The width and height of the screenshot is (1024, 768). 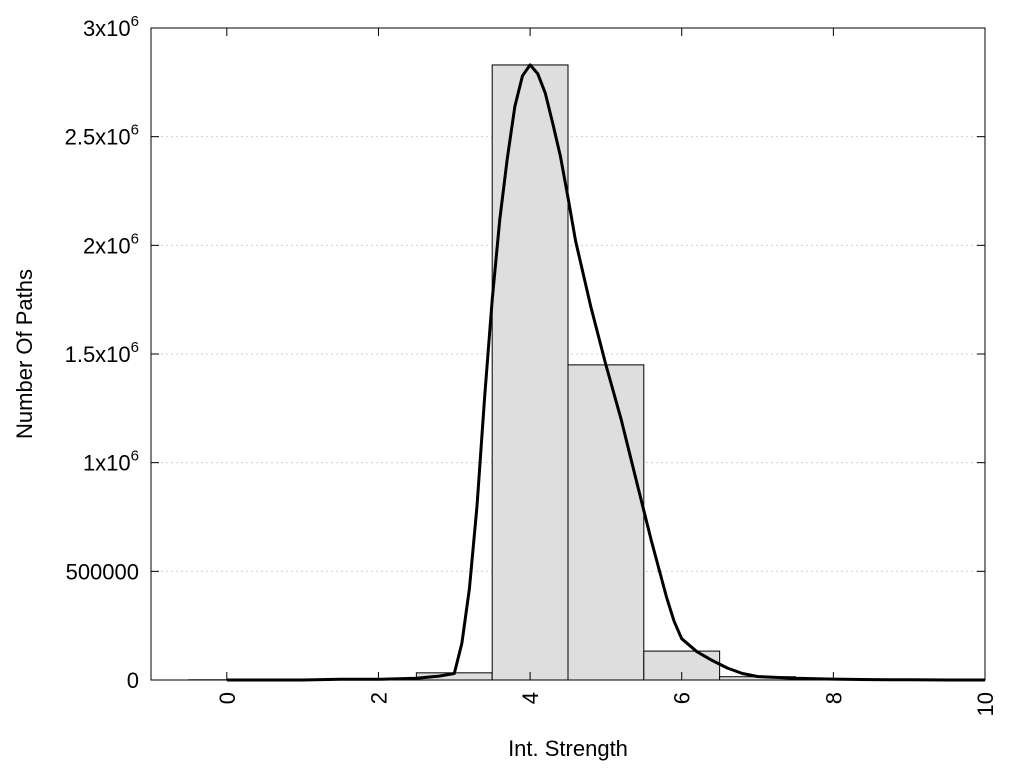 I want to click on y-tick-label: 3x10⁶, so click(x=111, y=27).